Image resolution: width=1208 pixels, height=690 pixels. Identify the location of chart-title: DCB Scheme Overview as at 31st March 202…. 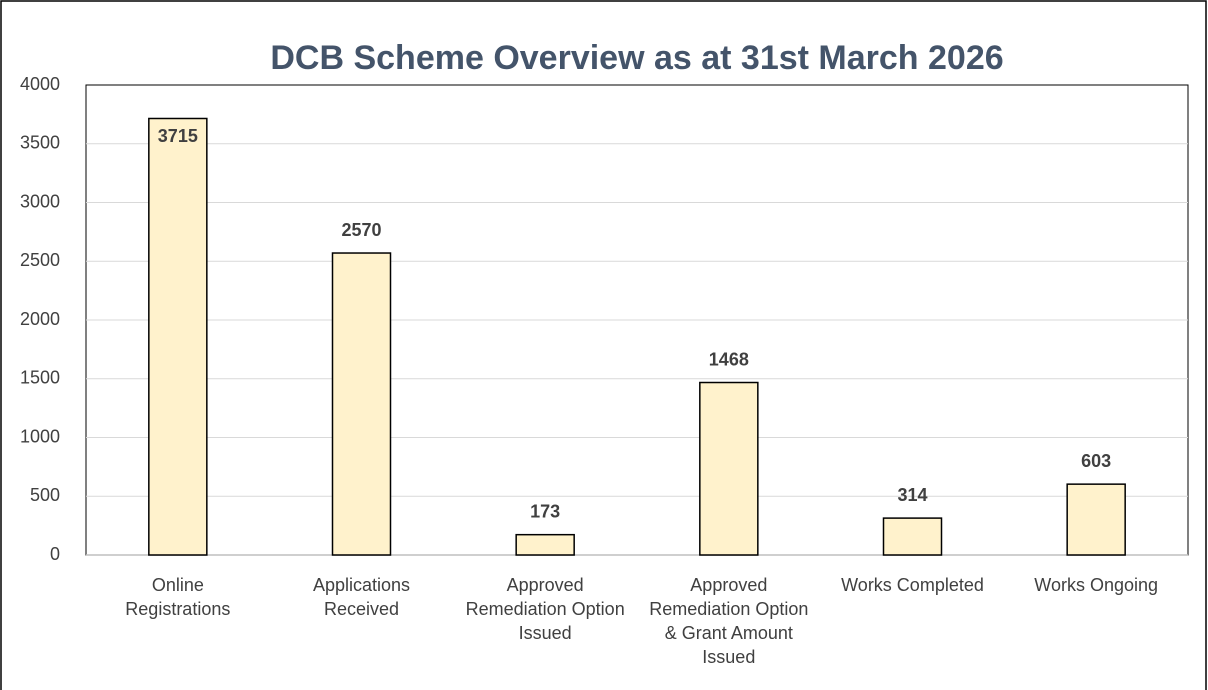
(636, 58).